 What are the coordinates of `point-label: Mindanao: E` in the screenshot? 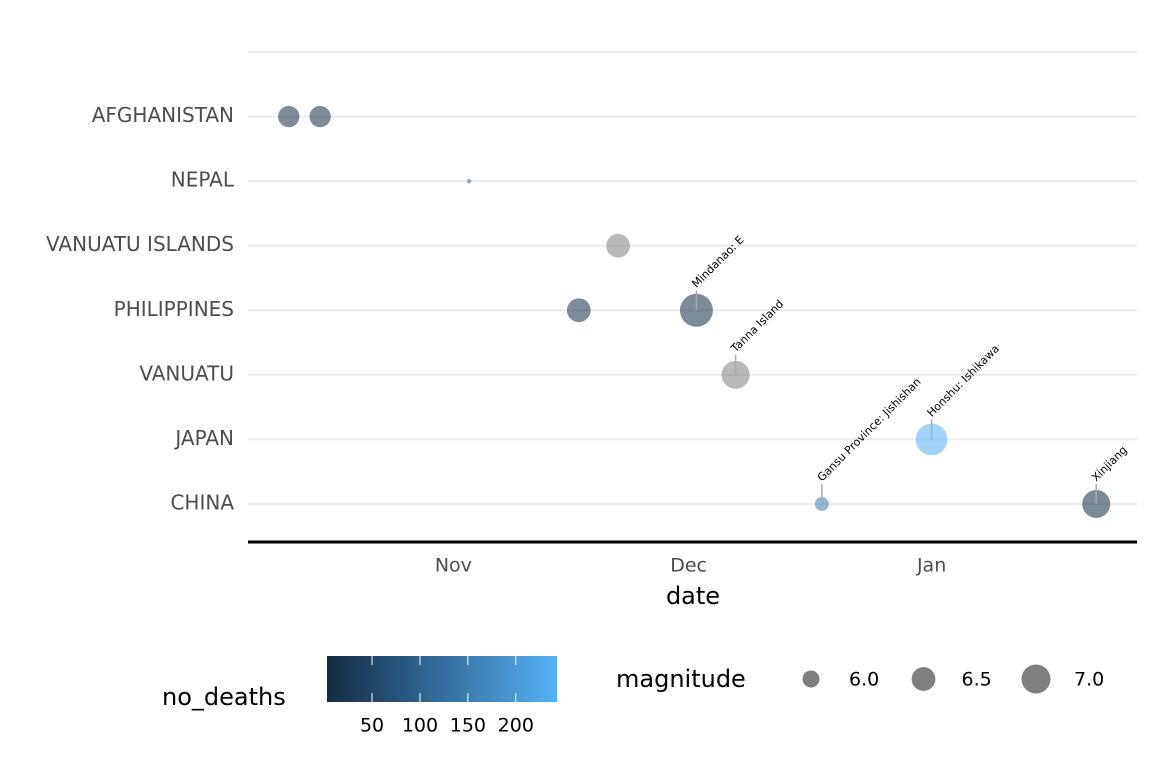 It's located at (717, 261).